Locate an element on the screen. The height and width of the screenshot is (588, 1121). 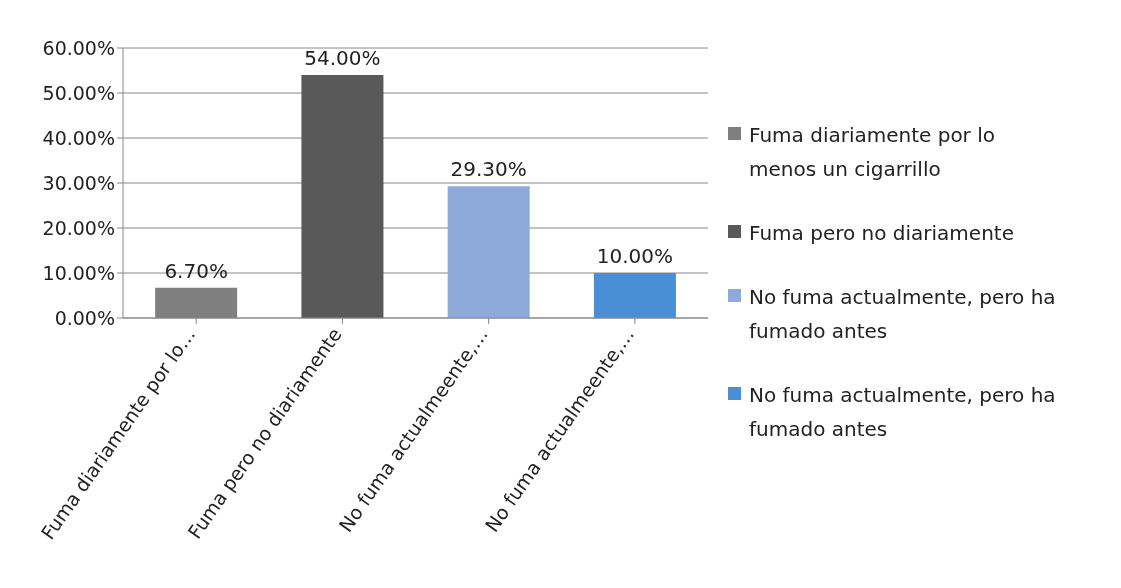
legend-label: Fuma diariamente por lo menos un cigarrillo is located at coordinates (872, 152).